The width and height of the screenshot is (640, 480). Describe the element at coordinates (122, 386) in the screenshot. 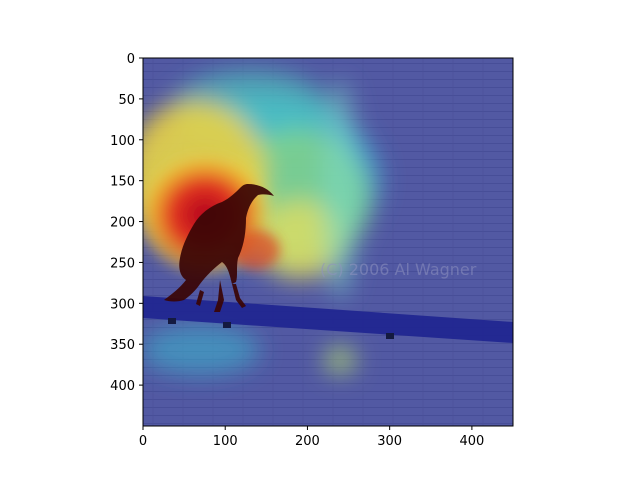

I see `y-tick-label: 400` at that location.